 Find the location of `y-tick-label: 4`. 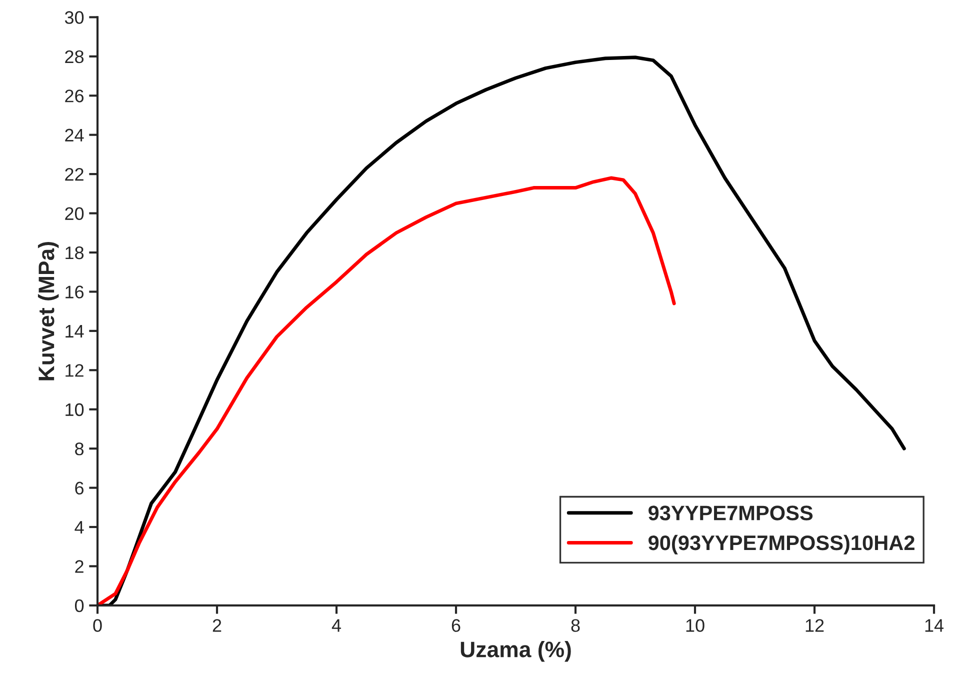

y-tick-label: 4 is located at coordinates (79, 527).